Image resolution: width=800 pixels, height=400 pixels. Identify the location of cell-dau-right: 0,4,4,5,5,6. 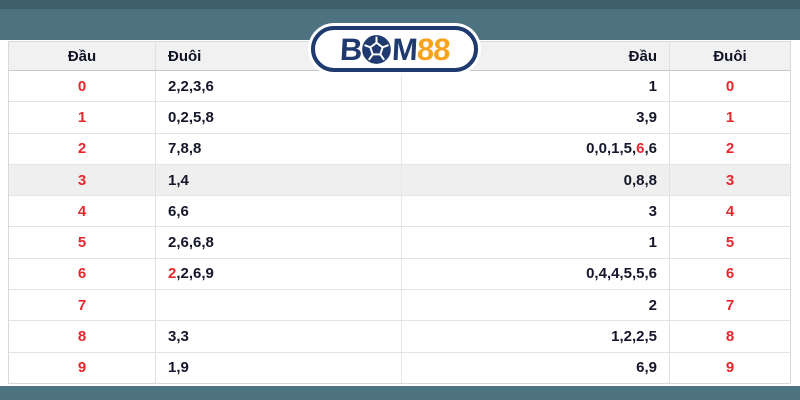
(535, 274).